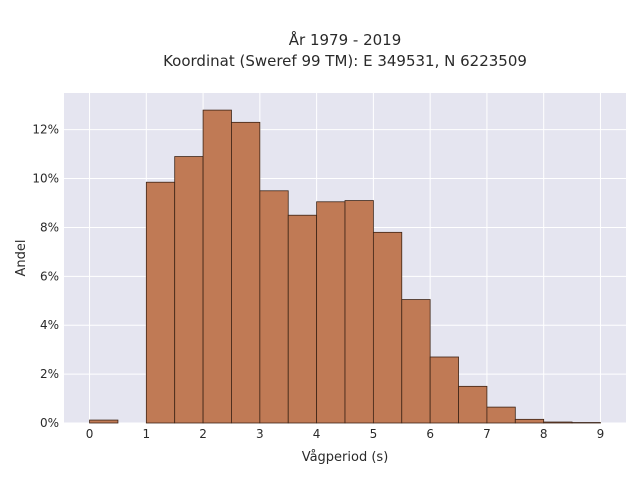 Image resolution: width=640 pixels, height=480 pixels. What do you see at coordinates (601, 434) in the screenshot?
I see `x-tick-label: 9` at bounding box center [601, 434].